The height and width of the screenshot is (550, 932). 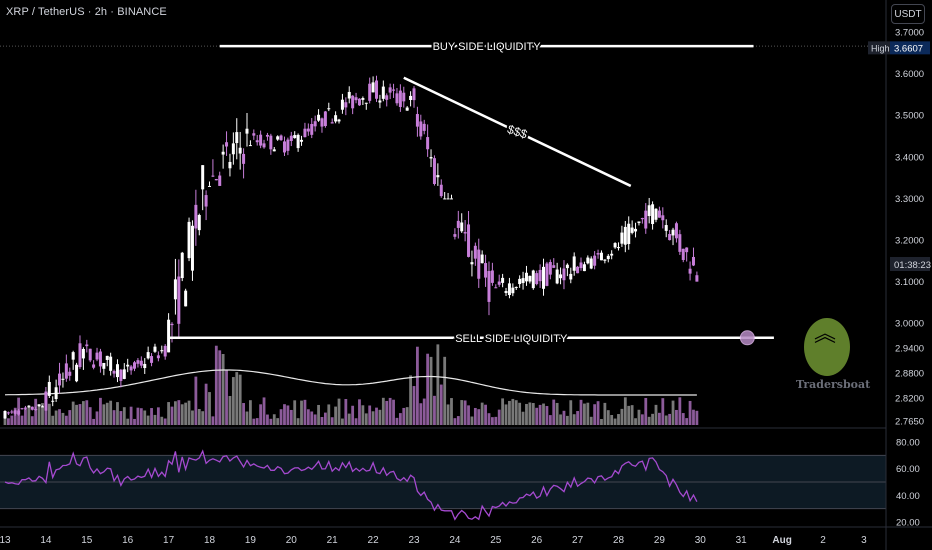 I want to click on price-tick-label: 2.8800, so click(x=909, y=374).